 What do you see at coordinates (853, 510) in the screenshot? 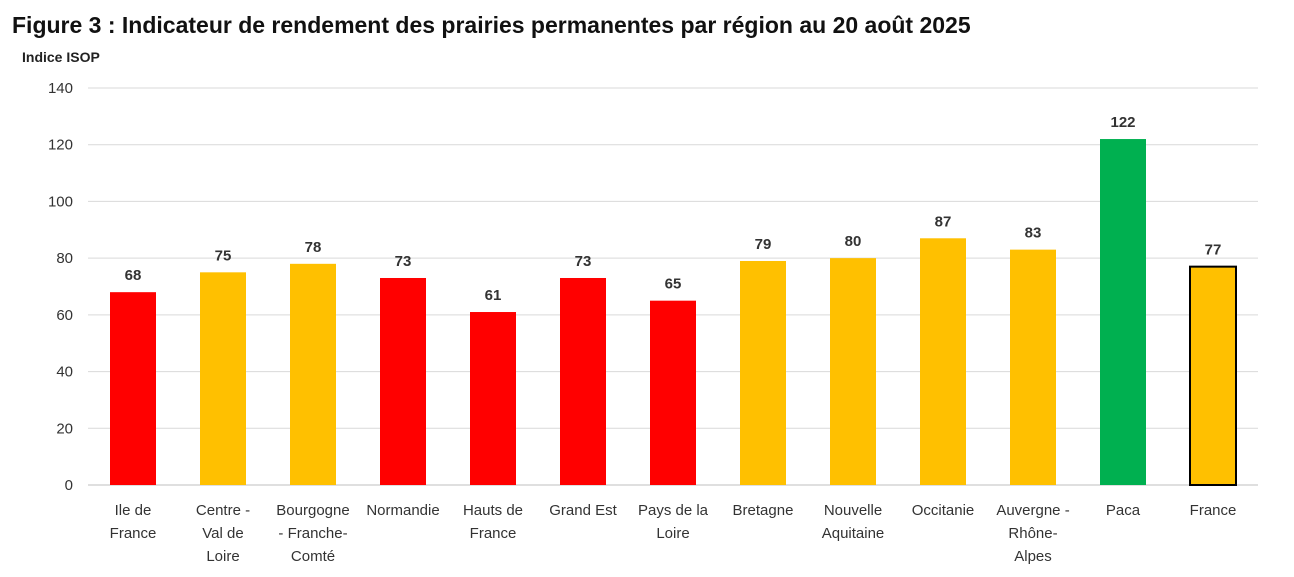
I see `category-label-line: Nouvelle` at bounding box center [853, 510].